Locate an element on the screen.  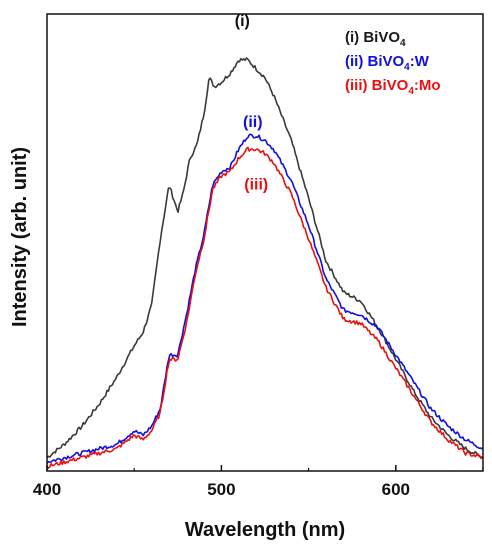
series-label-2: (ii) is located at coordinates (253, 122).